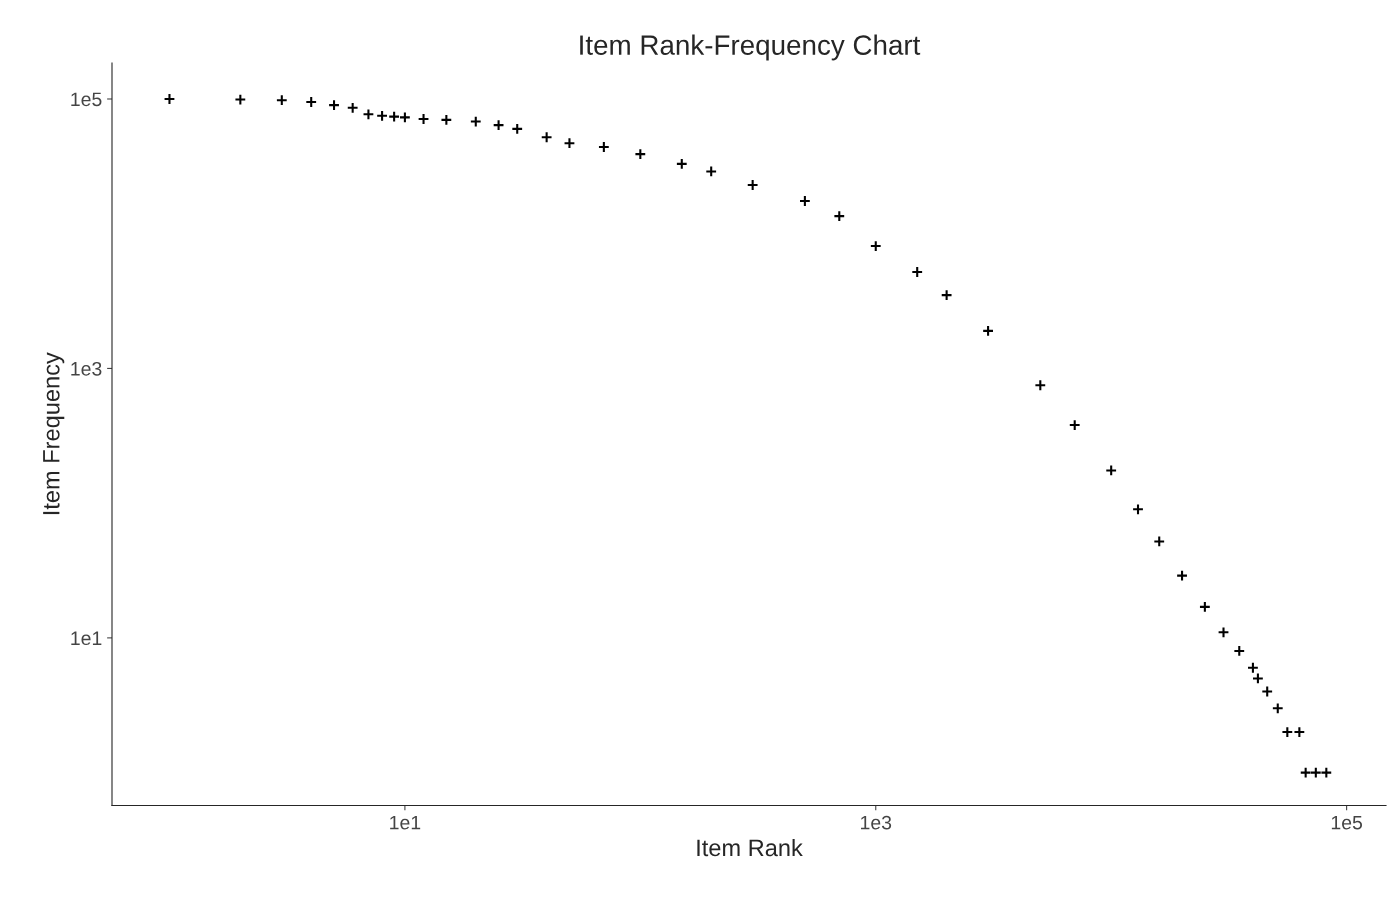 Image resolution: width=1400 pixels, height=900 pixels. Describe the element at coordinates (86, 638) in the screenshot. I see `y-tick-label: 1e1` at that location.